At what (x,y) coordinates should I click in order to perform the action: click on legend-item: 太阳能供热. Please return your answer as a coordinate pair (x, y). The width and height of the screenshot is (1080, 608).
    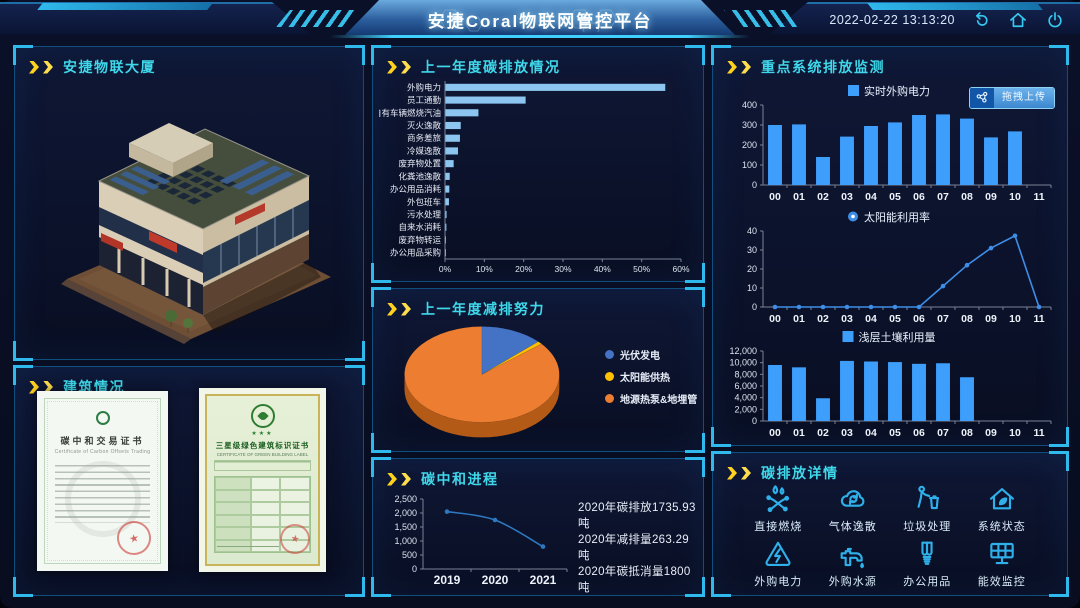
    Looking at the image, I should click on (651, 376).